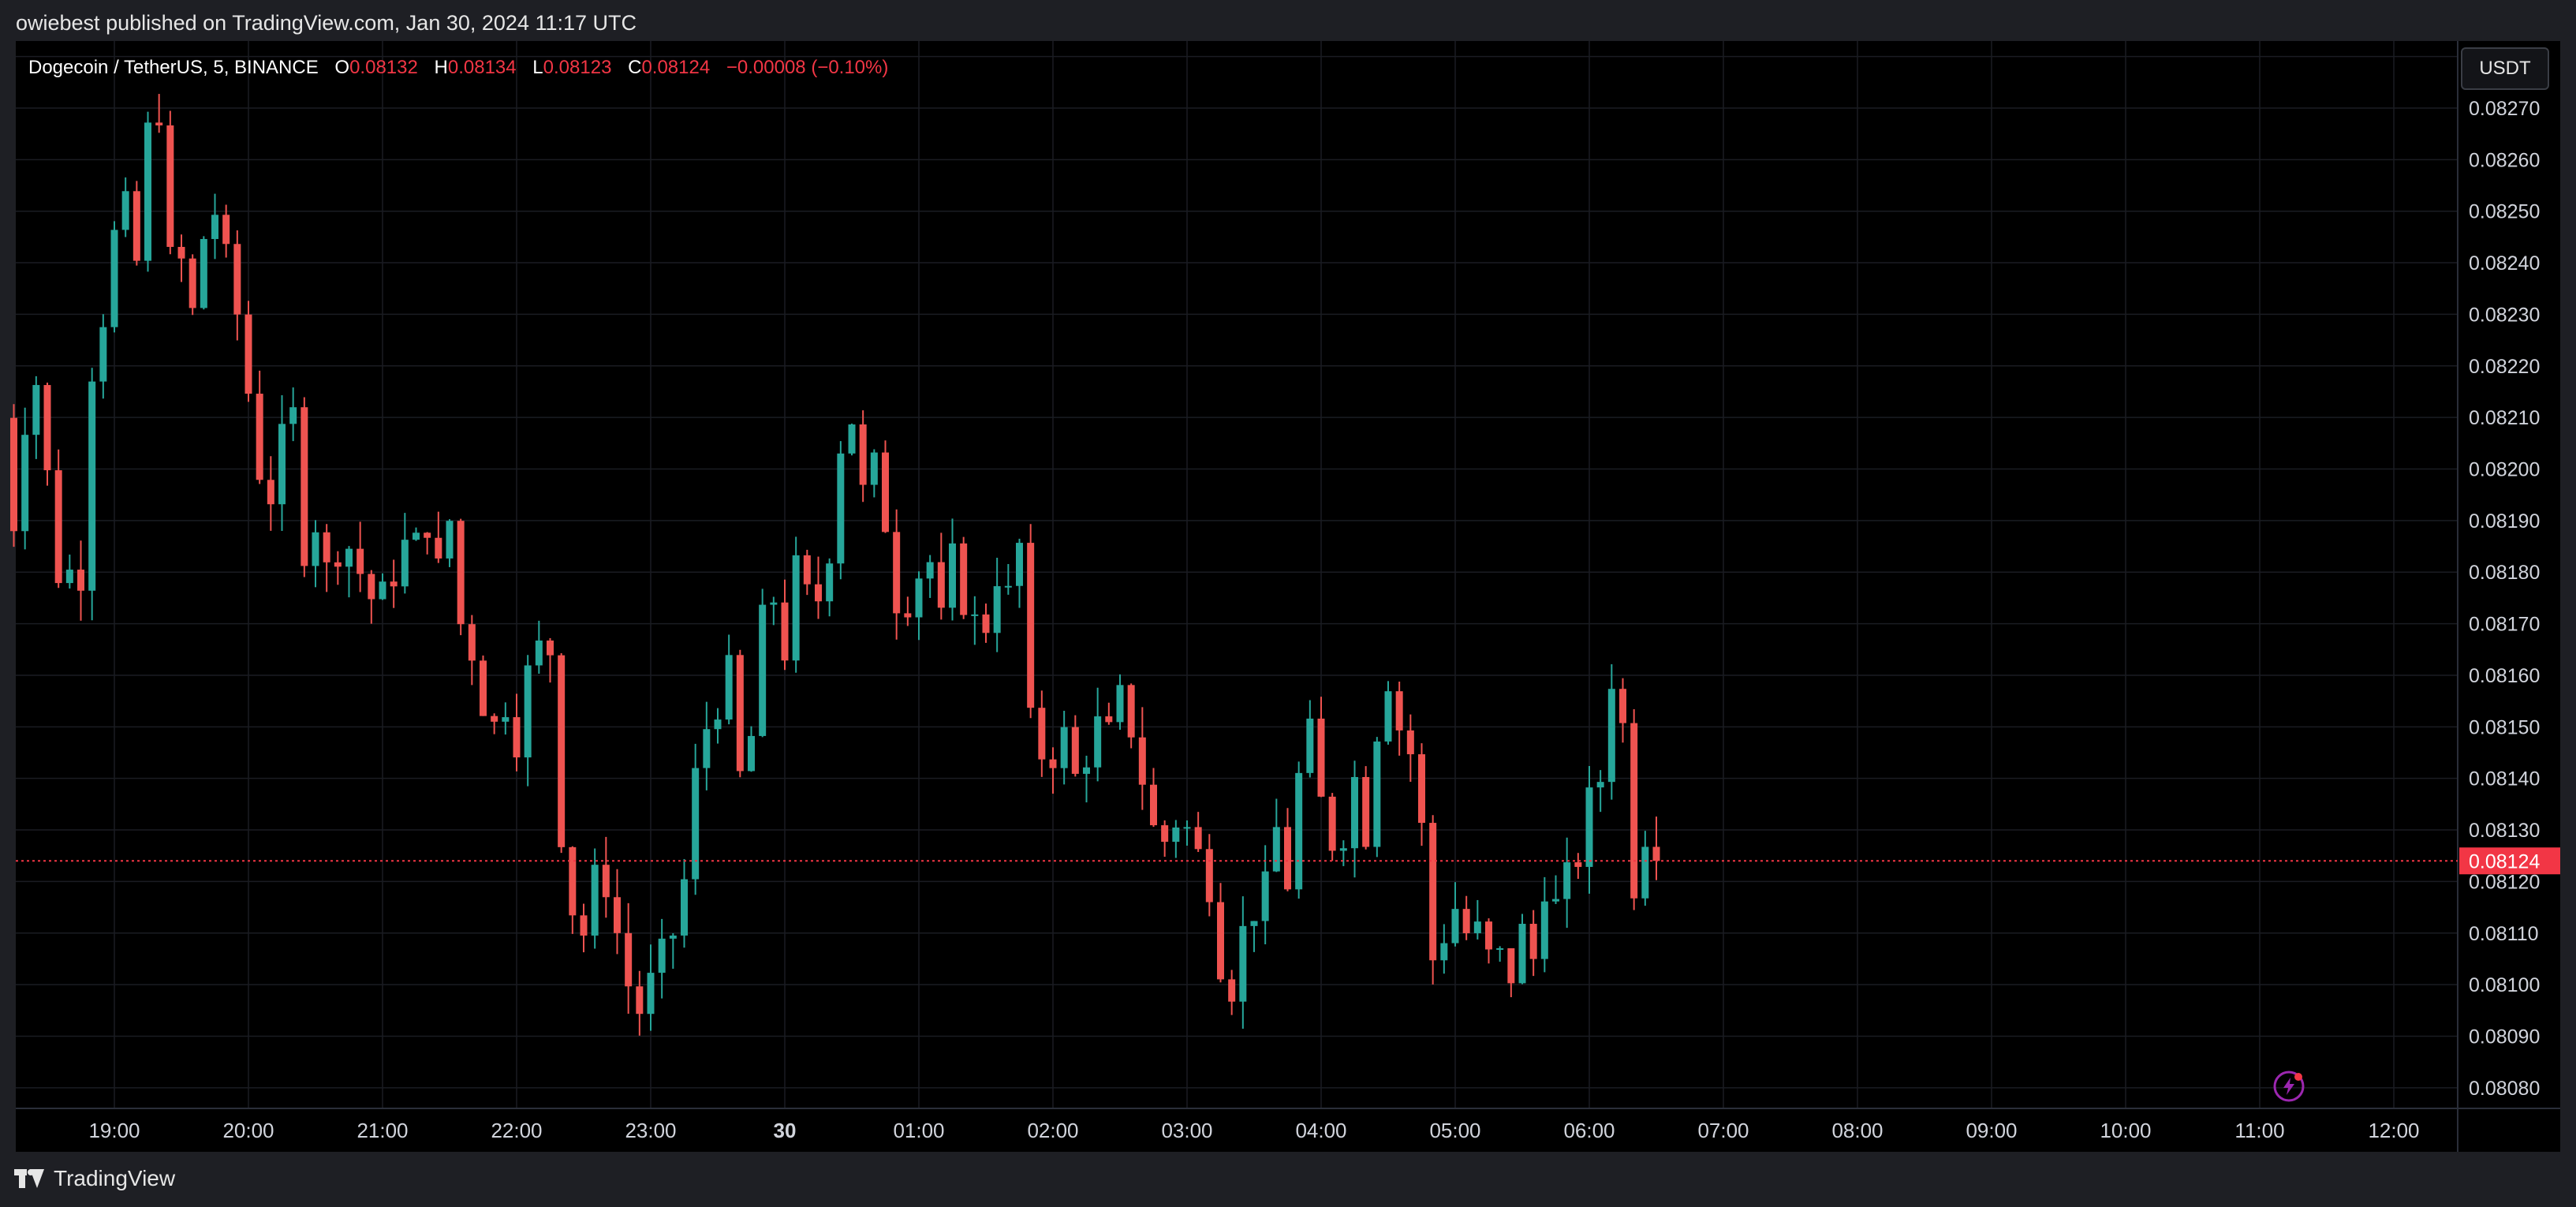 This screenshot has height=1207, width=2576. I want to click on change-value: −0.00008 (−0.10%), so click(807, 67).